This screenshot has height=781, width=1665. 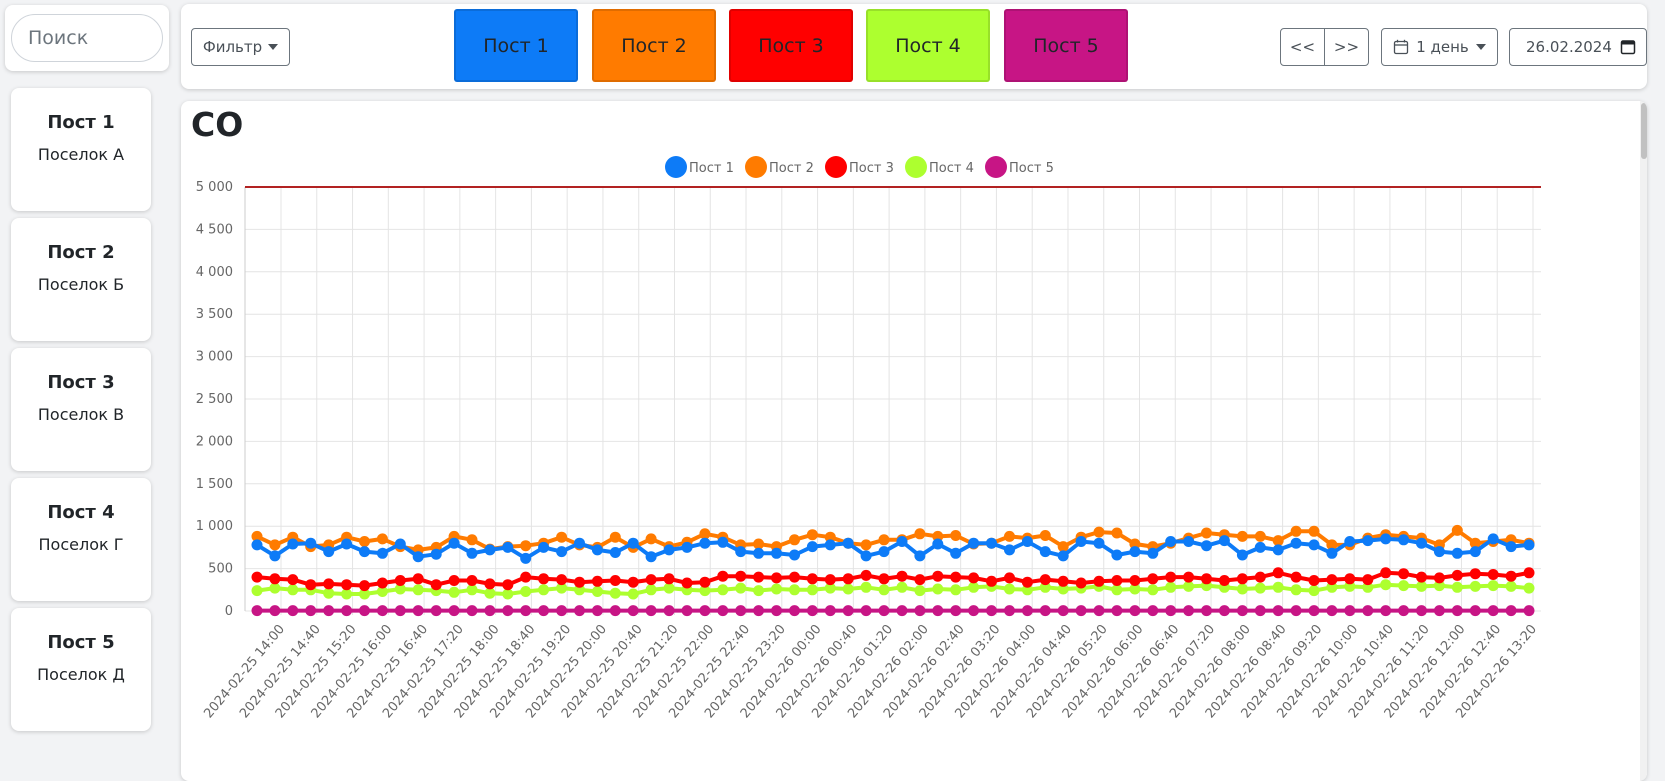 I want to click on post-toggle-button: Пост 1, so click(x=516, y=45).